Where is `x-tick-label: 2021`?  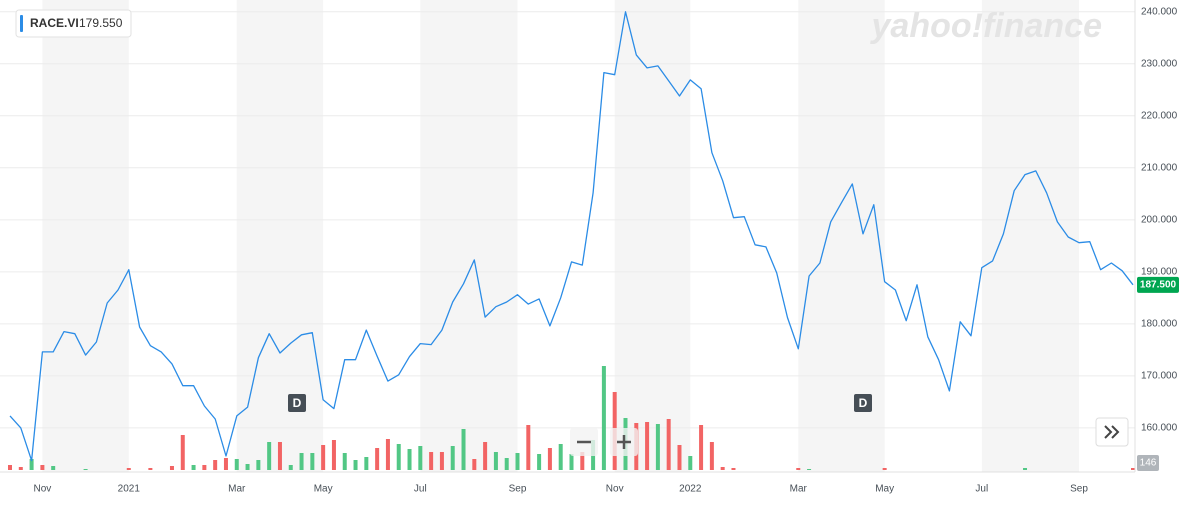
x-tick-label: 2021 is located at coordinates (129, 489).